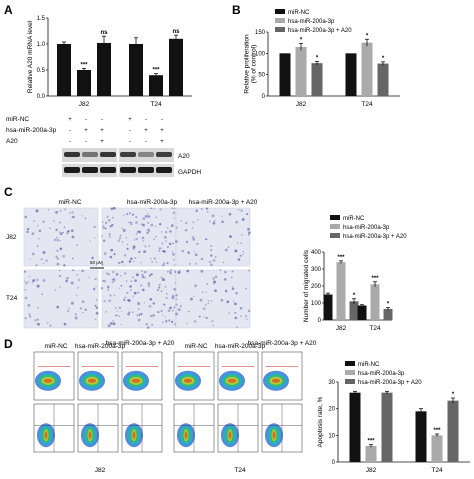 Image resolution: width=474 pixels, height=479 pixels. What do you see at coordinates (41, 71) in the screenshot?
I see `y-tick-label: 0.5` at bounding box center [41, 71].